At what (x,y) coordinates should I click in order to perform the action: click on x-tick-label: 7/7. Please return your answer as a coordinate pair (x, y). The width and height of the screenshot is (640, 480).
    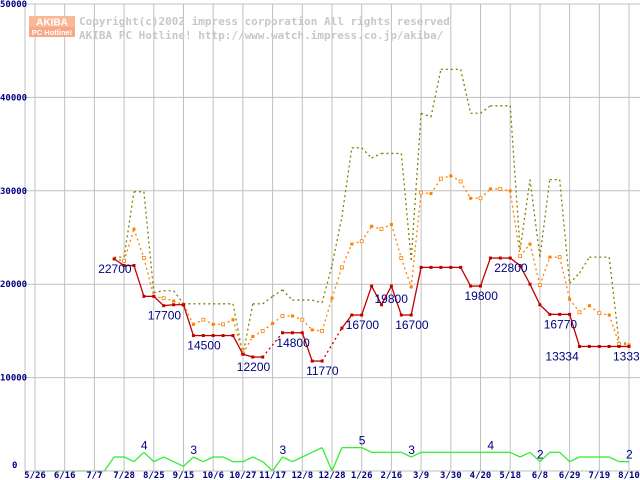
    Looking at the image, I should click on (94, 475).